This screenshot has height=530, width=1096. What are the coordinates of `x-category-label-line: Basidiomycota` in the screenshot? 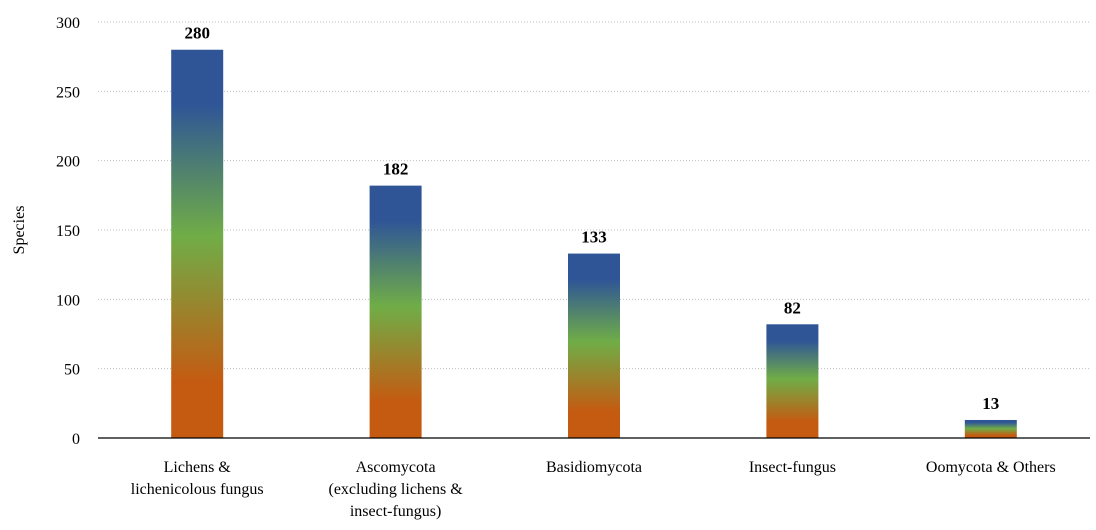 It's located at (594, 467).